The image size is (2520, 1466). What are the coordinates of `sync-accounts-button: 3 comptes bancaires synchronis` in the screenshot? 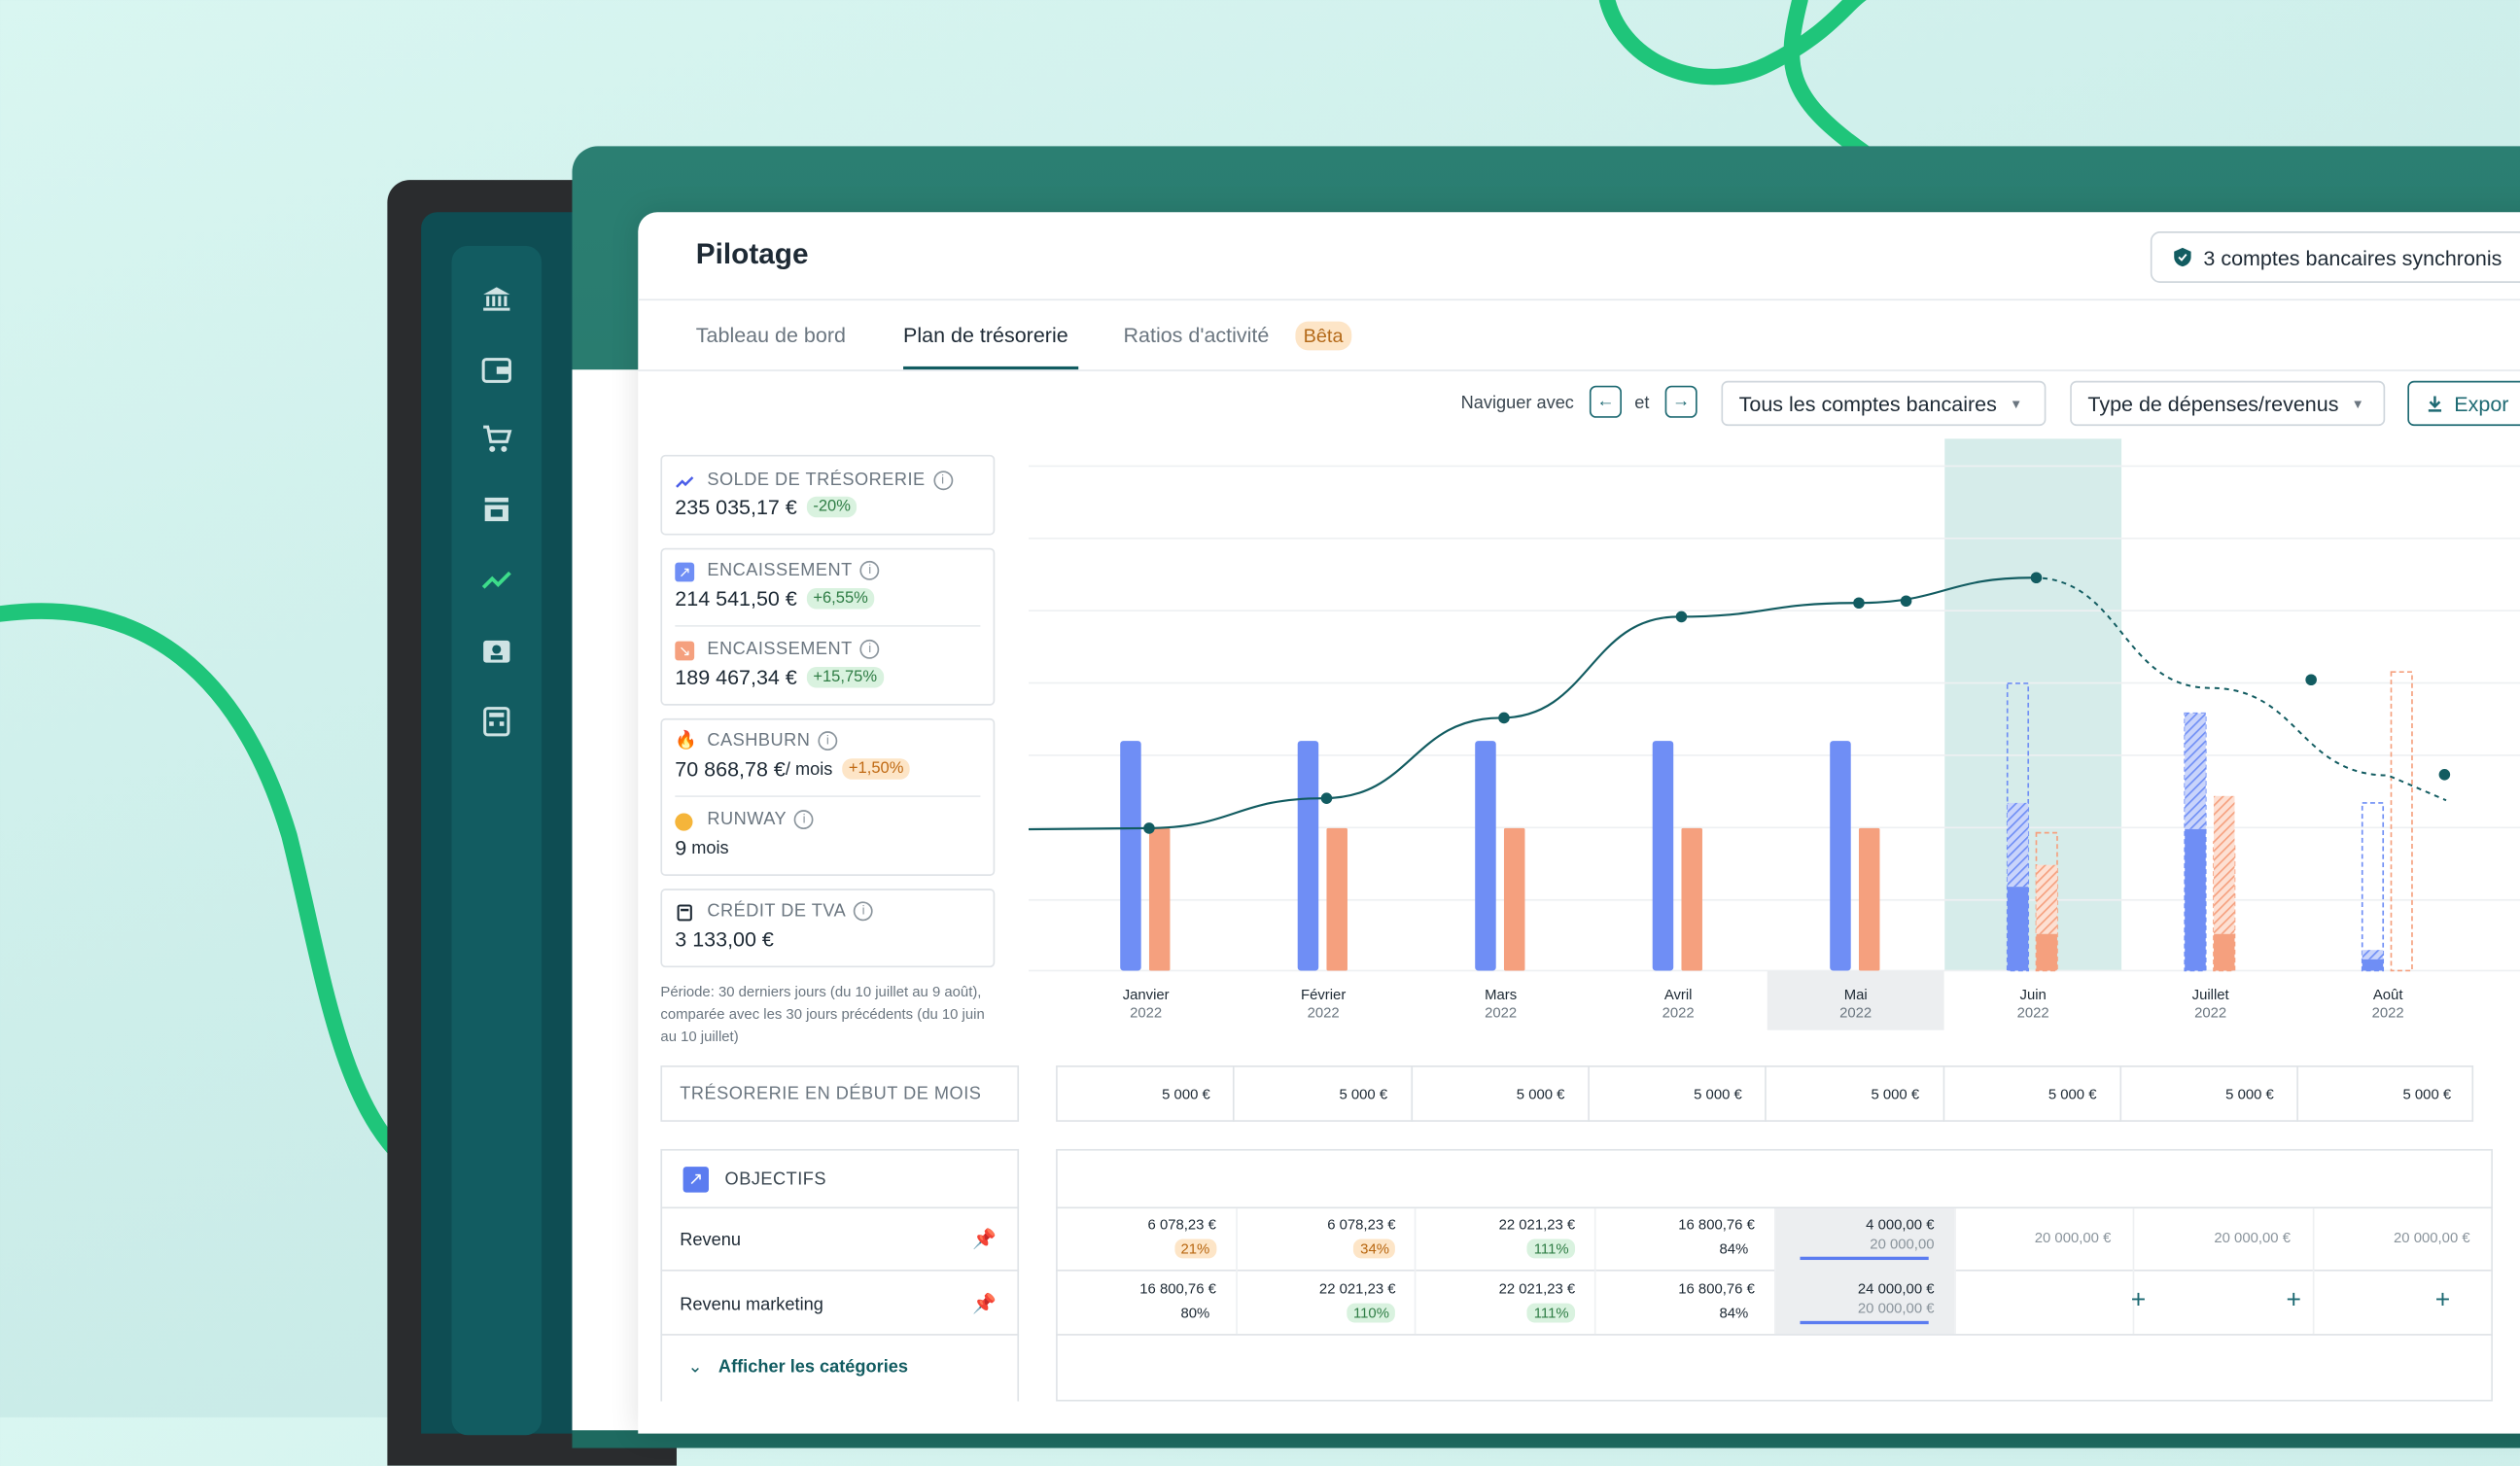 It's located at (2335, 257).